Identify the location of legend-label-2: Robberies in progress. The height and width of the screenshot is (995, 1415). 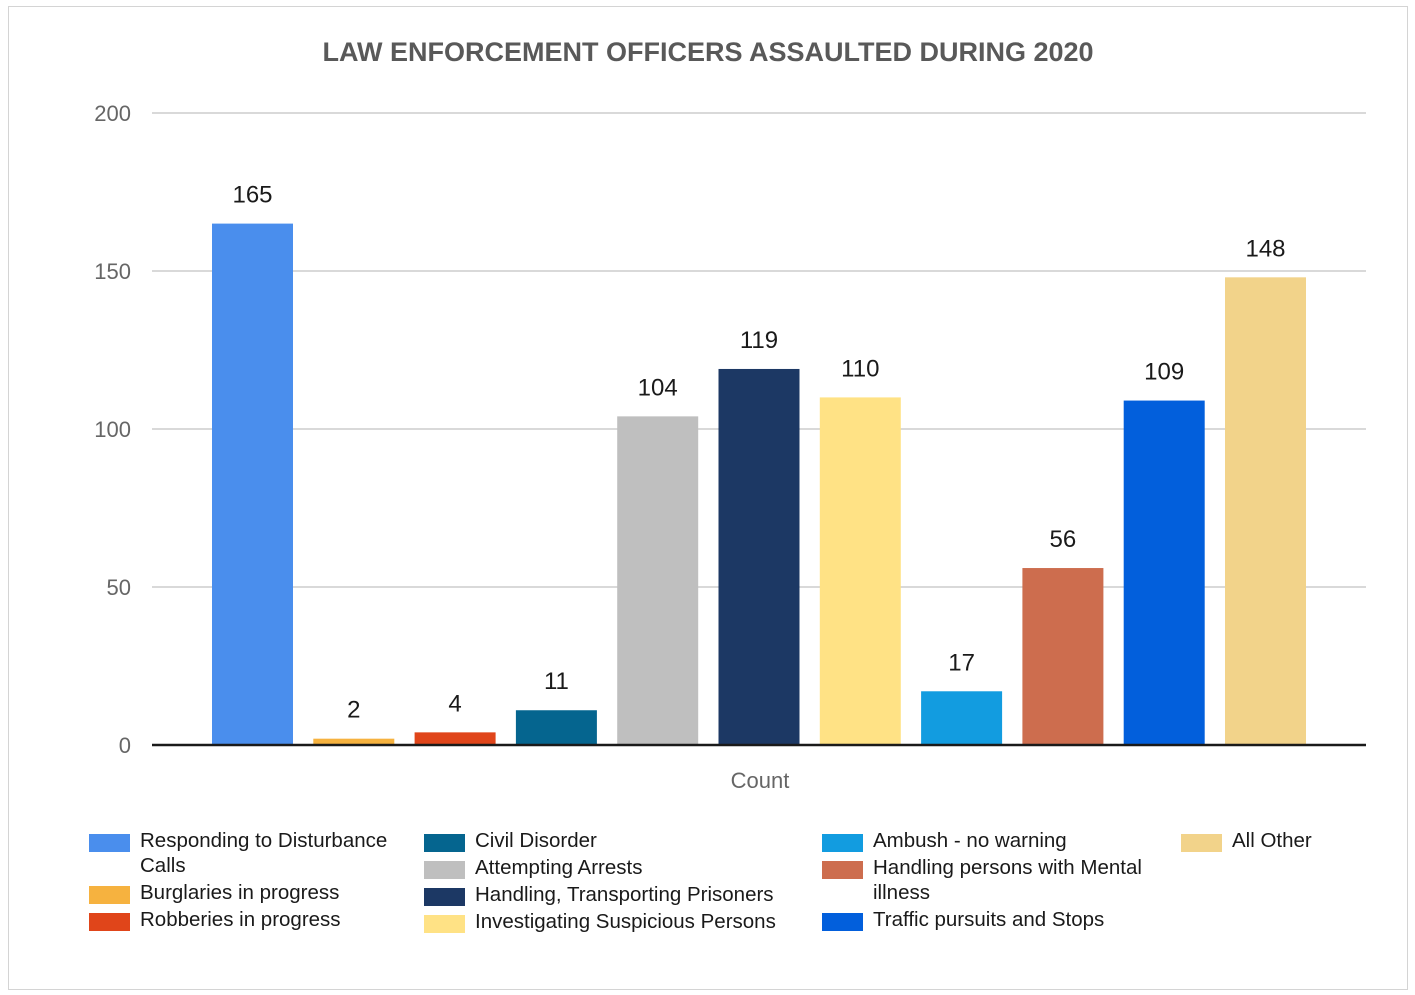
(240, 919).